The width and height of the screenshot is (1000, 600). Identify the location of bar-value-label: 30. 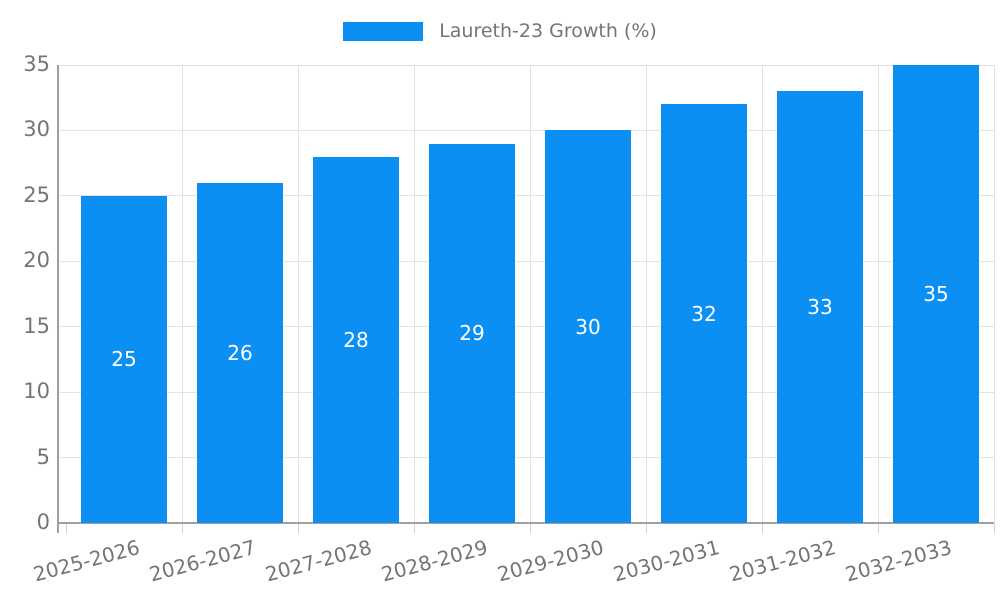
(588, 326).